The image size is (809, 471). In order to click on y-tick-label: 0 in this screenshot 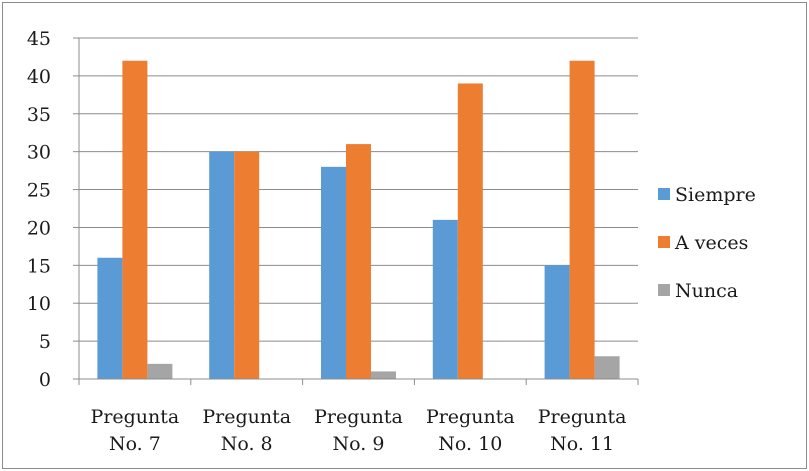, I will do `click(45, 380)`.